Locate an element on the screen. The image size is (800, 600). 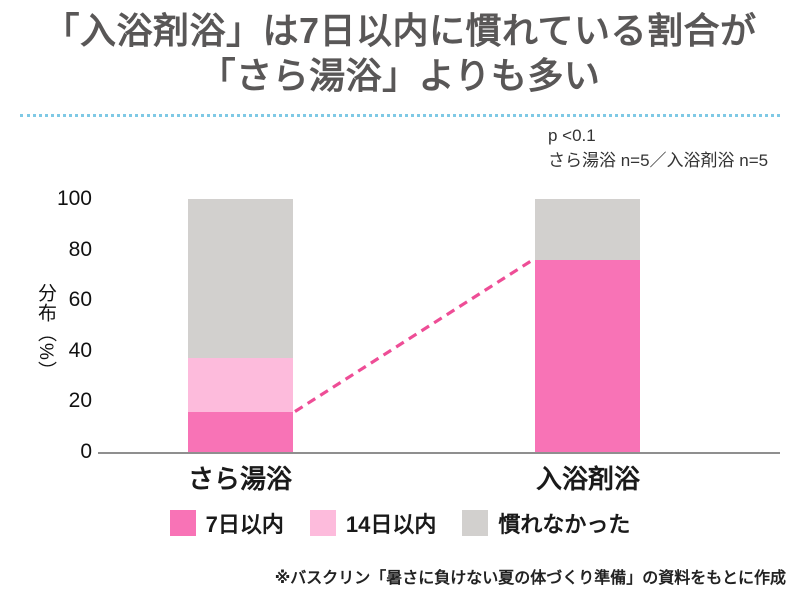
y-tick-40: 40 is located at coordinates (80, 350).